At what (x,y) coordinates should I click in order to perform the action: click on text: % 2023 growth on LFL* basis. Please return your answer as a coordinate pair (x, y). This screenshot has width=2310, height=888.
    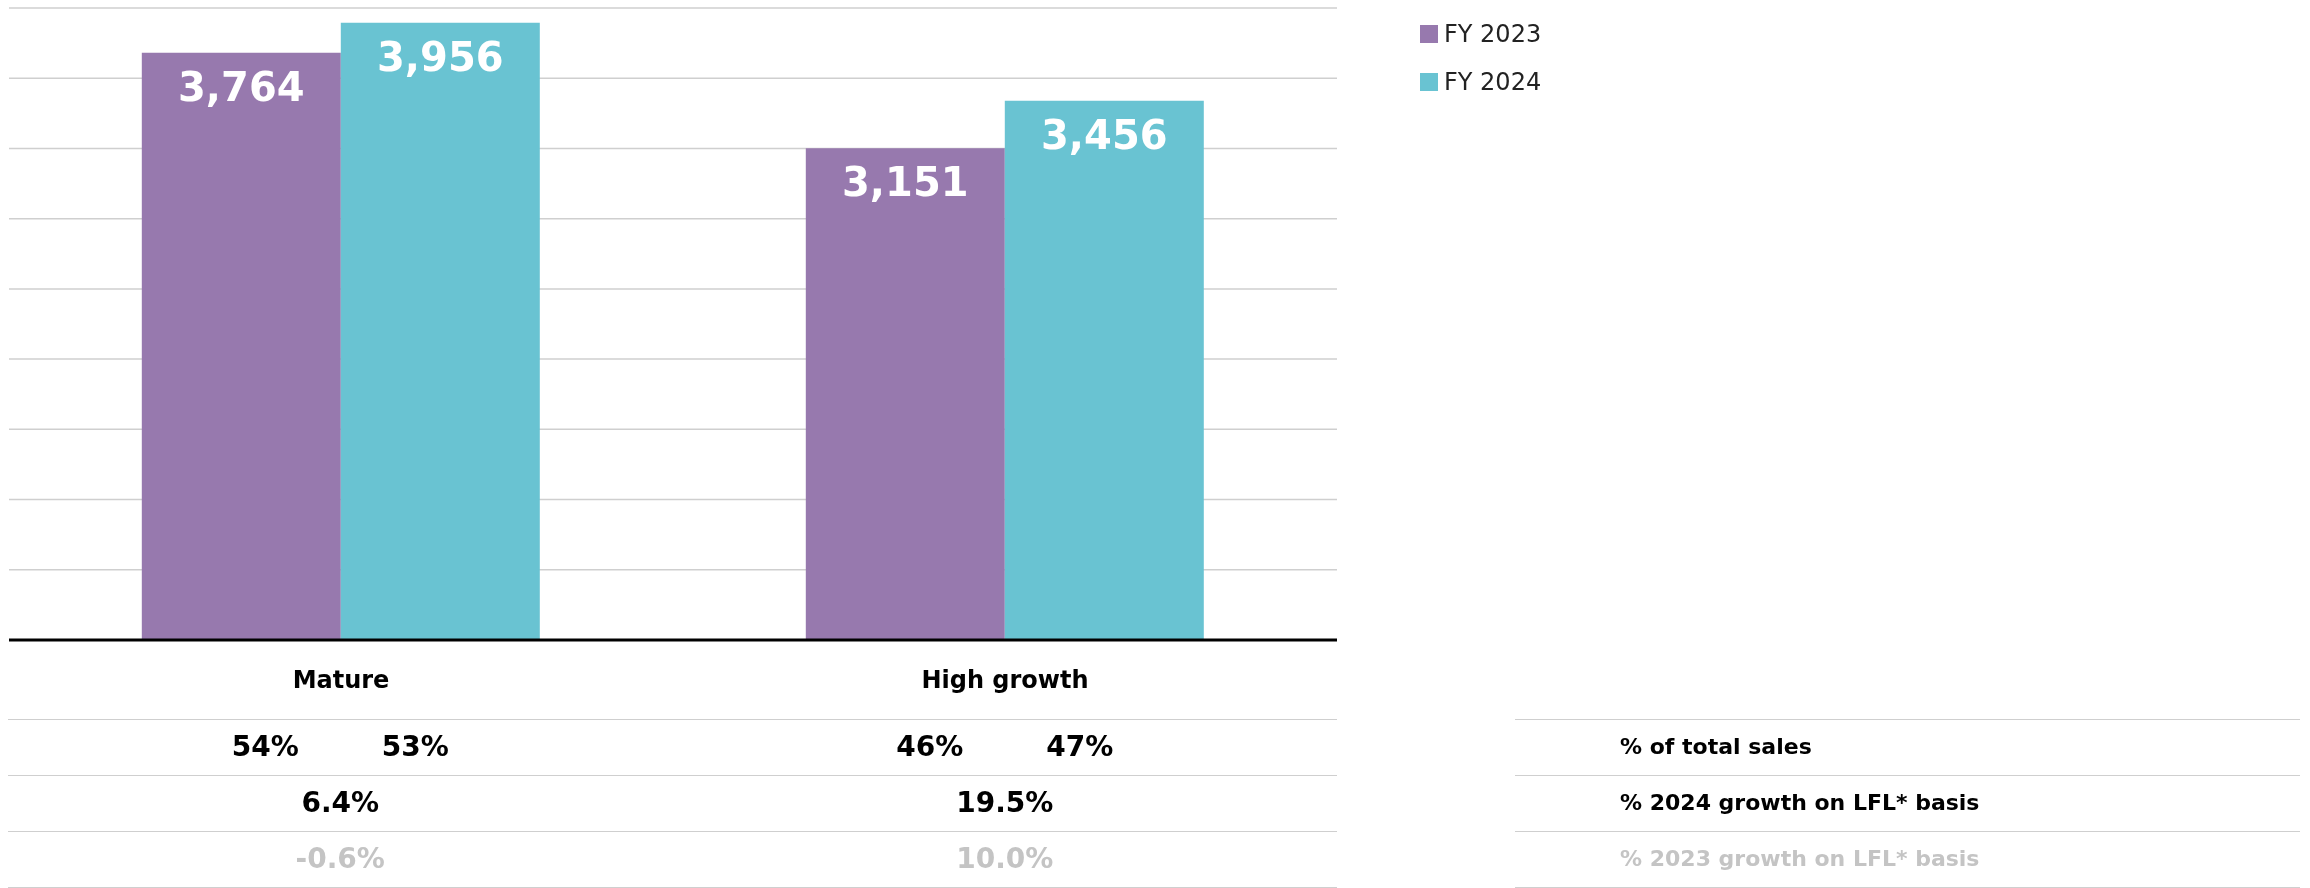
    Looking at the image, I should click on (1800, 859).